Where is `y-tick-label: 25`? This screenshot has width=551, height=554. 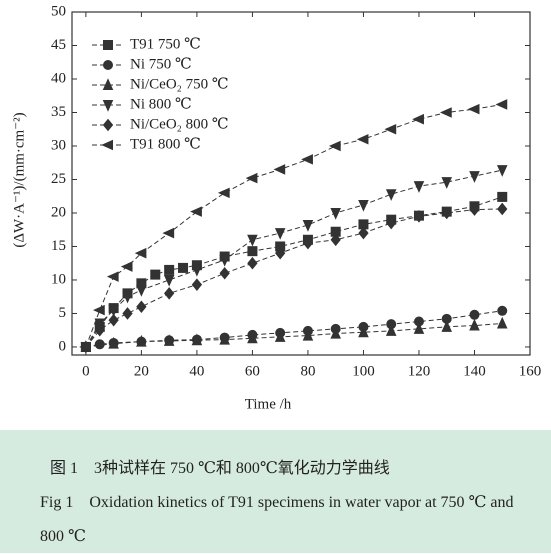
y-tick-label: 25 is located at coordinates (58, 179).